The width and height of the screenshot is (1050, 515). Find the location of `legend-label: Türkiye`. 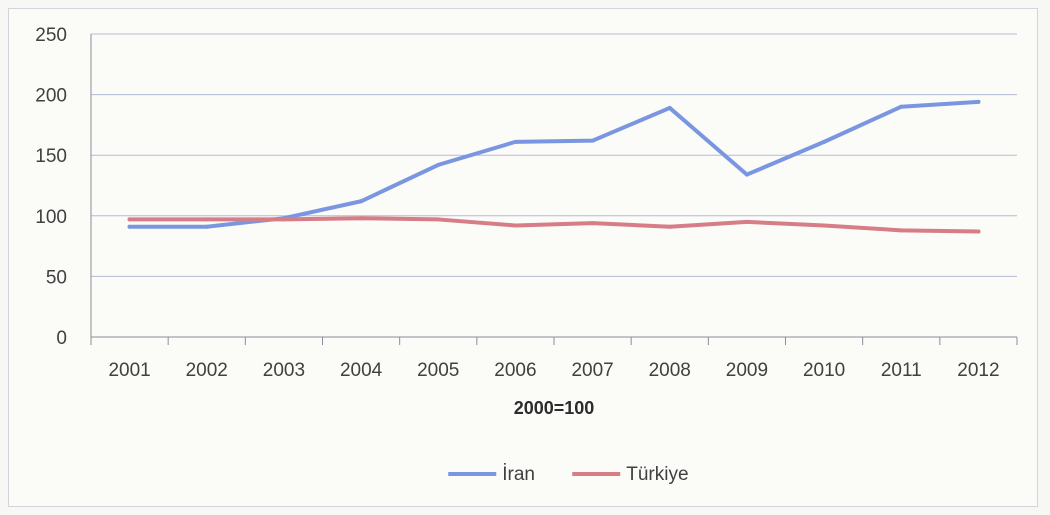

legend-label: Türkiye is located at coordinates (657, 474).